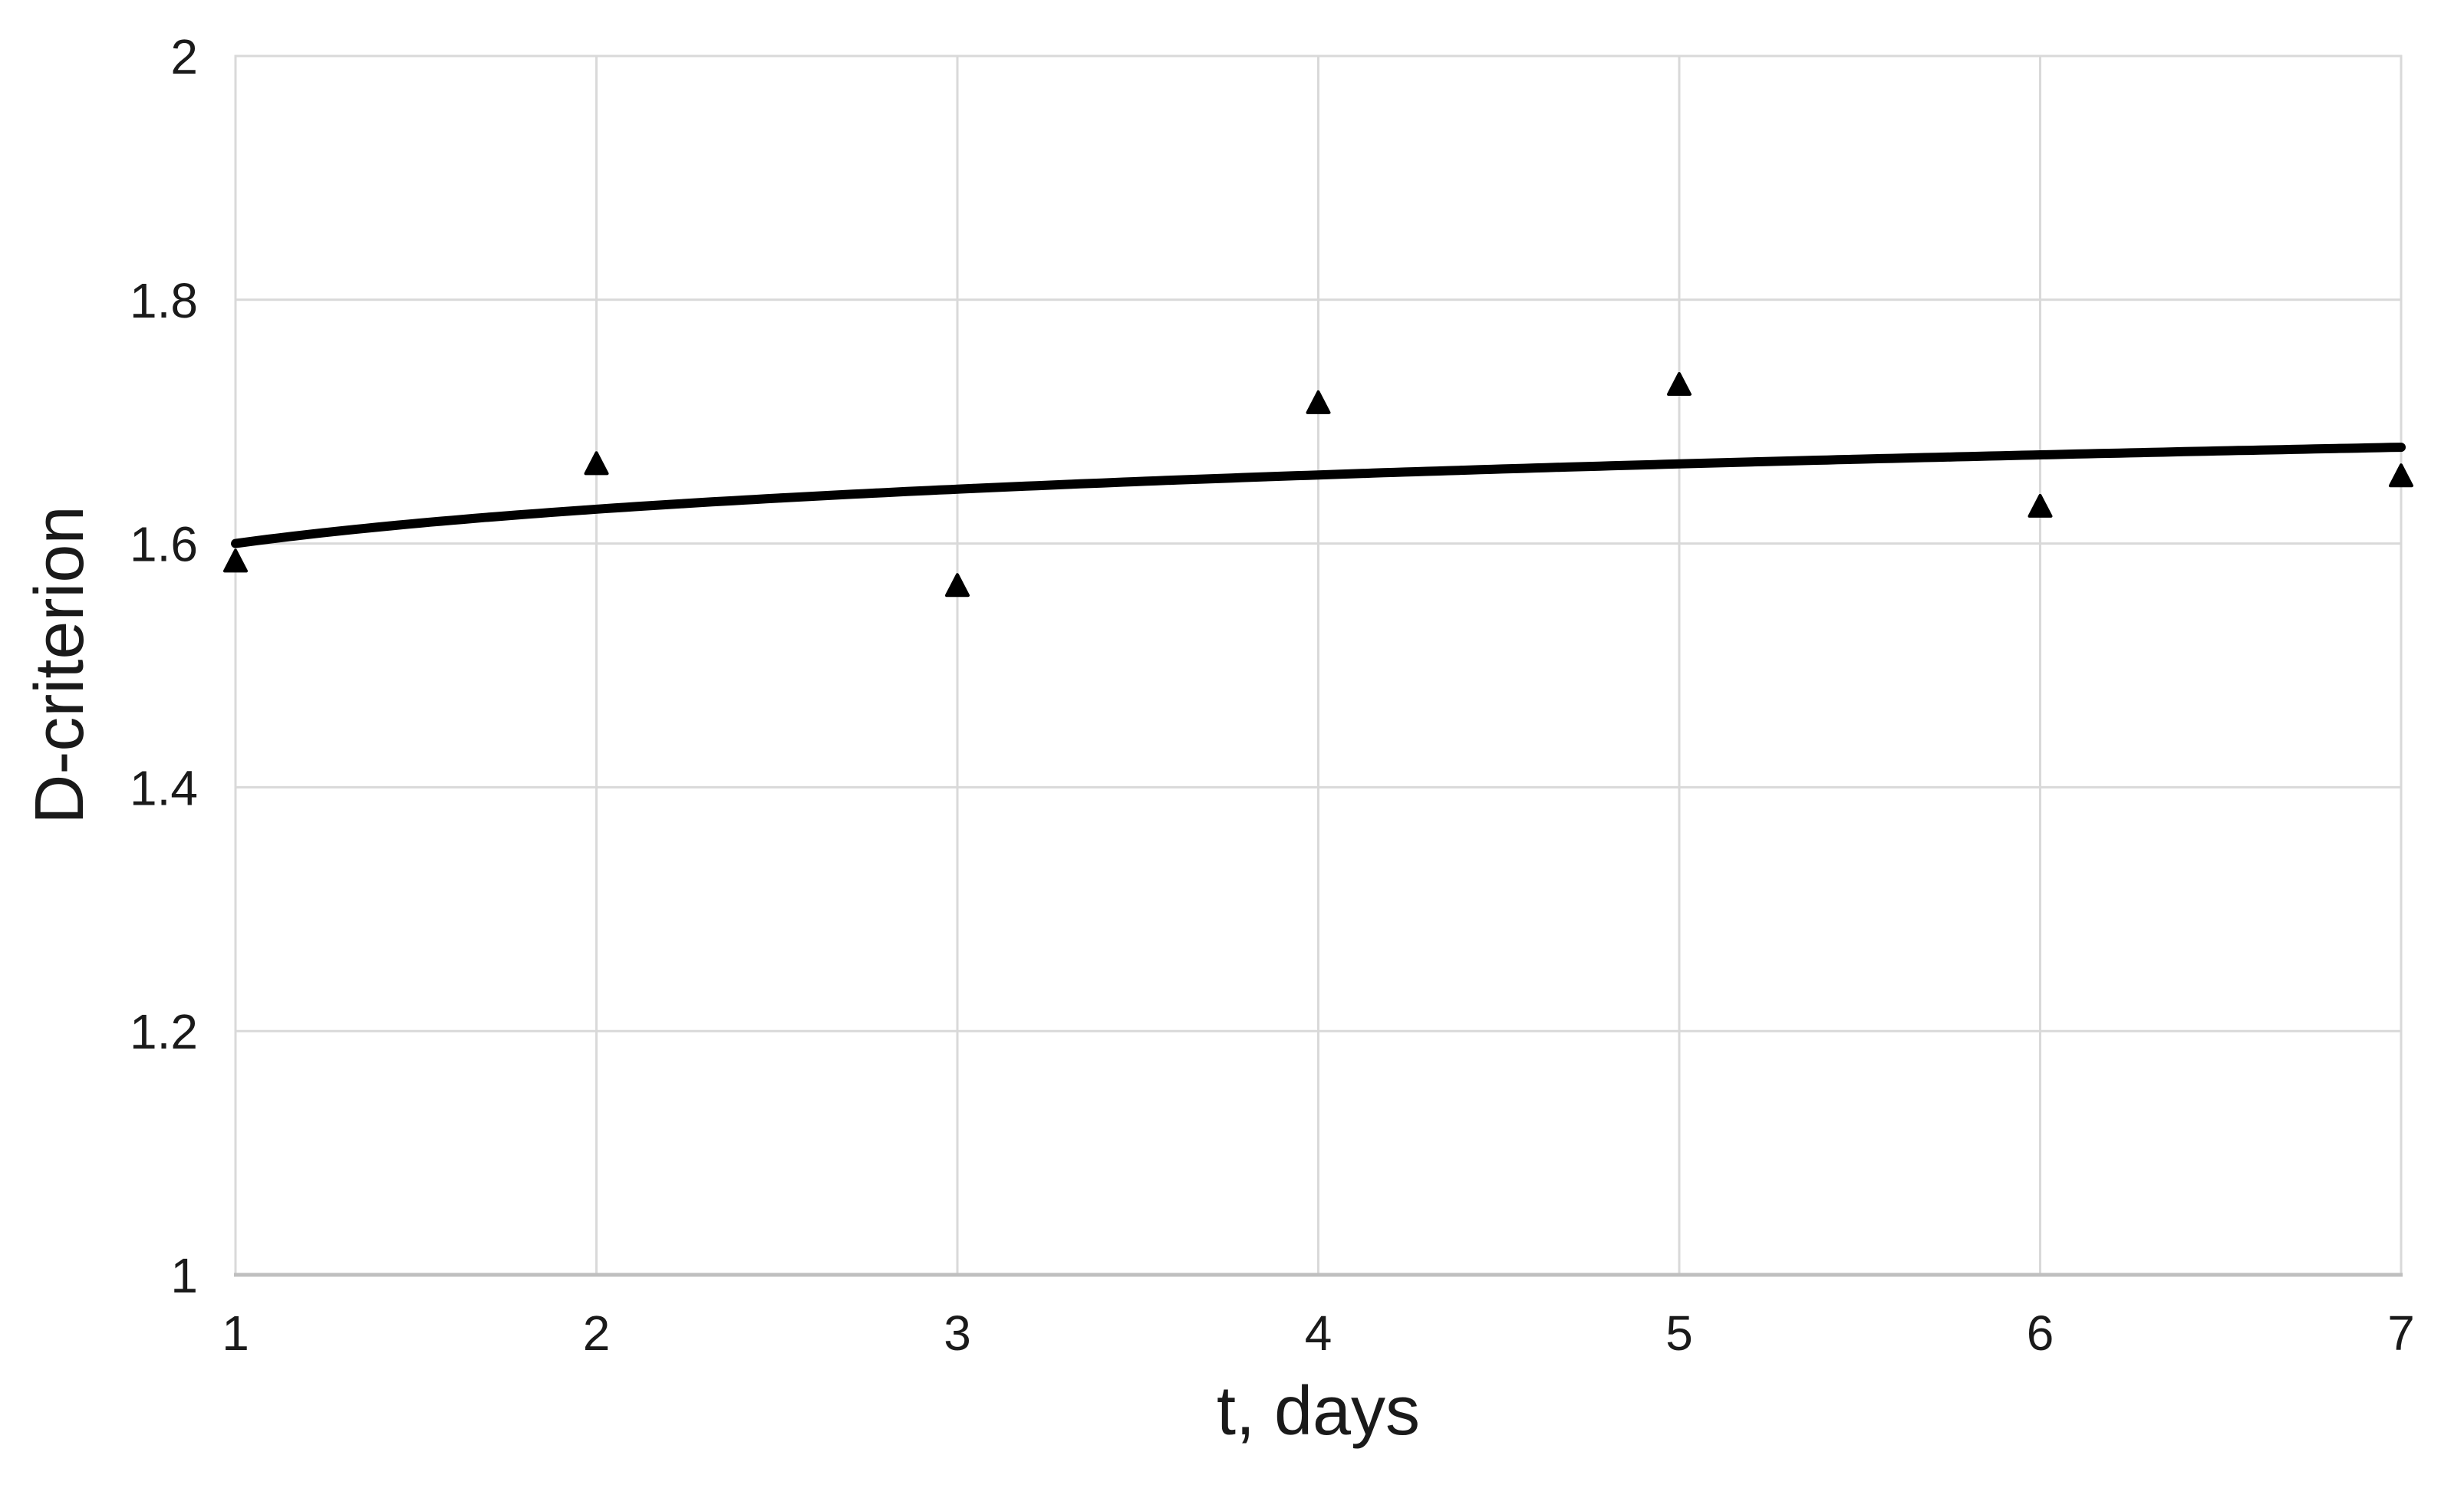  I want to click on x-tick-label: 6, so click(2040, 1334).